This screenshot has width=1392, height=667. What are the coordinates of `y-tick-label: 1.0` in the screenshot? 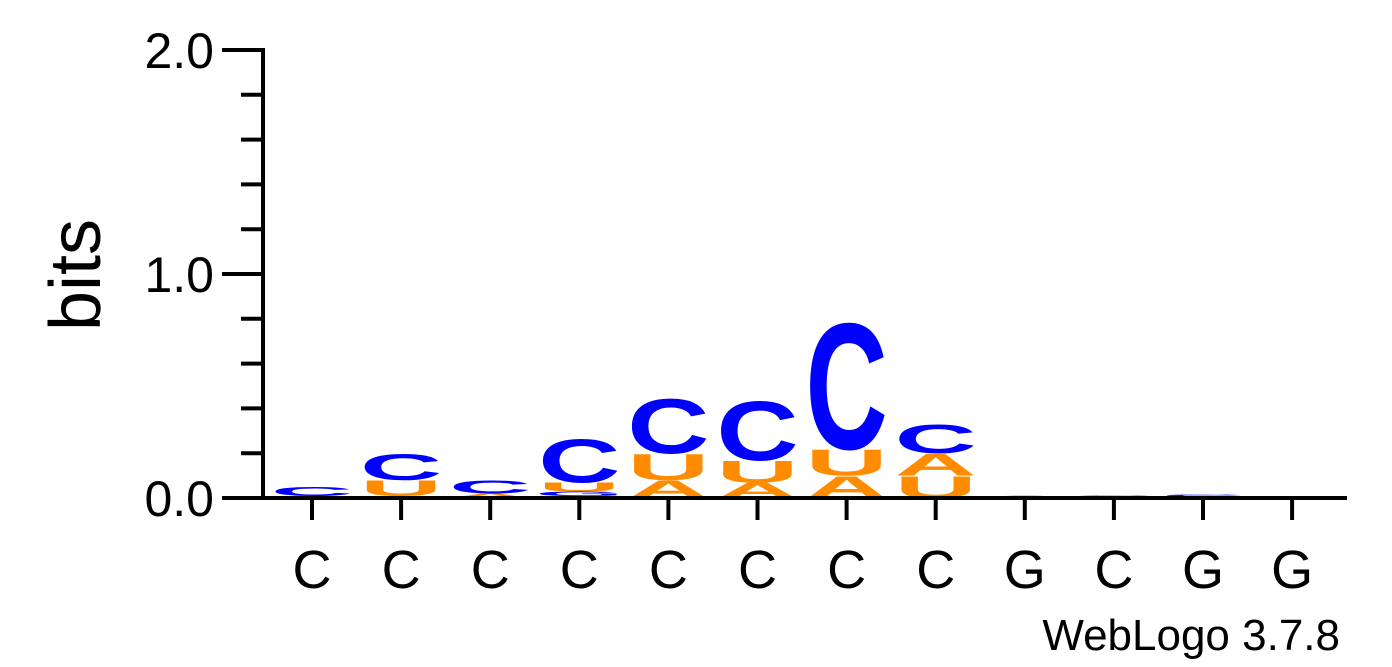 It's located at (179, 275).